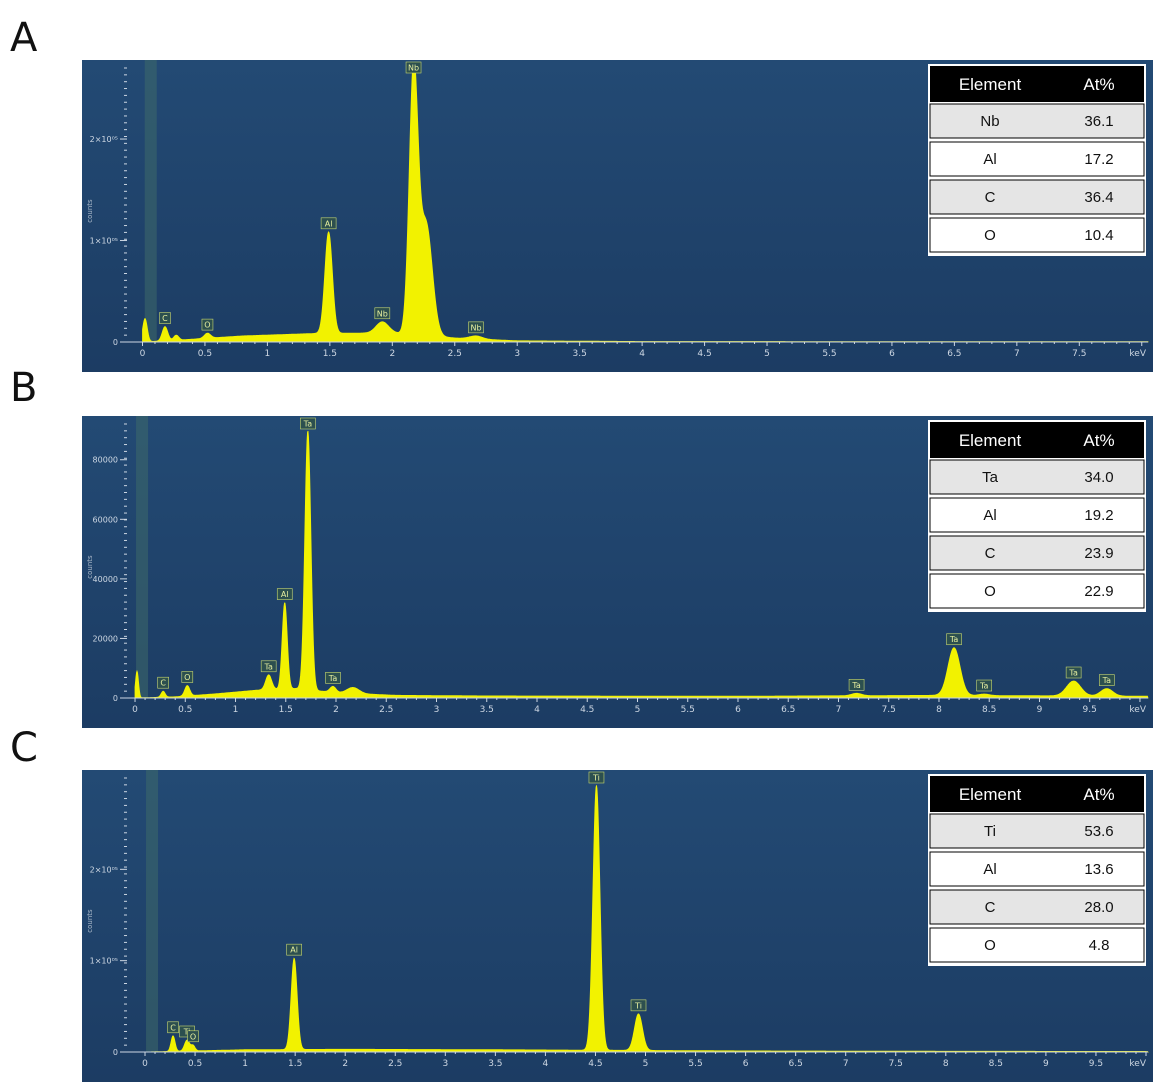 The image size is (1153, 1086). What do you see at coordinates (193, 1036) in the screenshot?
I see `peak-label: O` at bounding box center [193, 1036].